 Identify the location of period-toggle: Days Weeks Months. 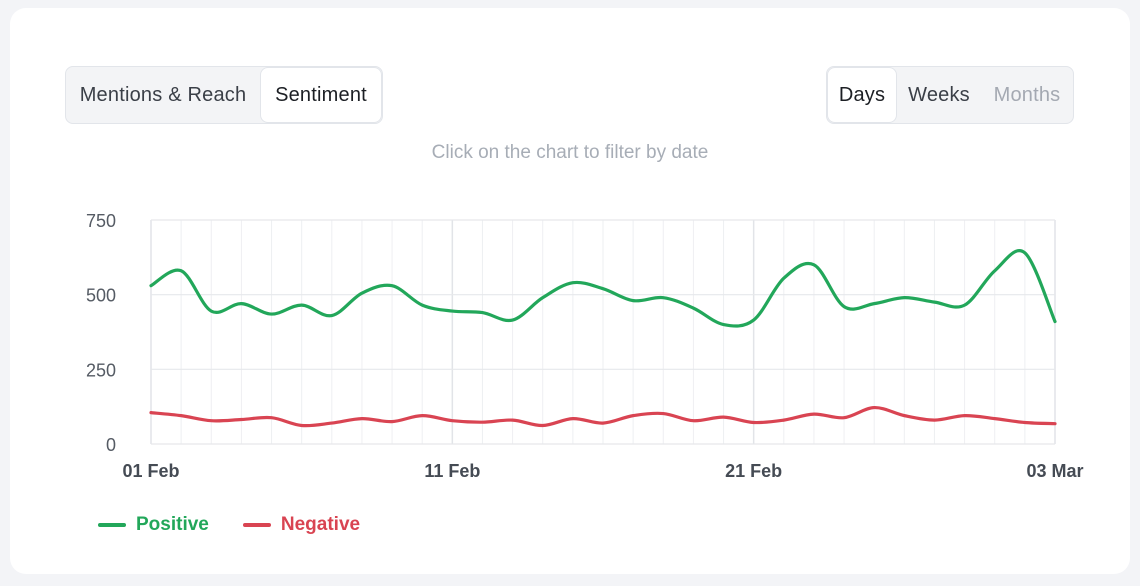
(950, 95).